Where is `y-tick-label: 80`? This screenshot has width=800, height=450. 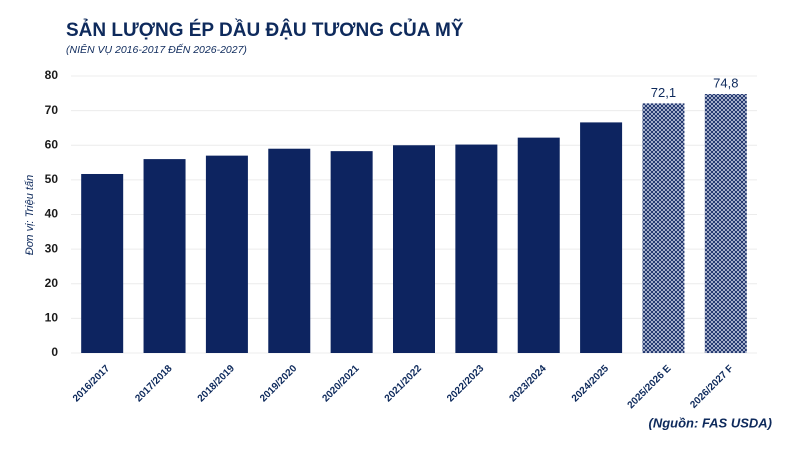
y-tick-label: 80 is located at coordinates (52, 75).